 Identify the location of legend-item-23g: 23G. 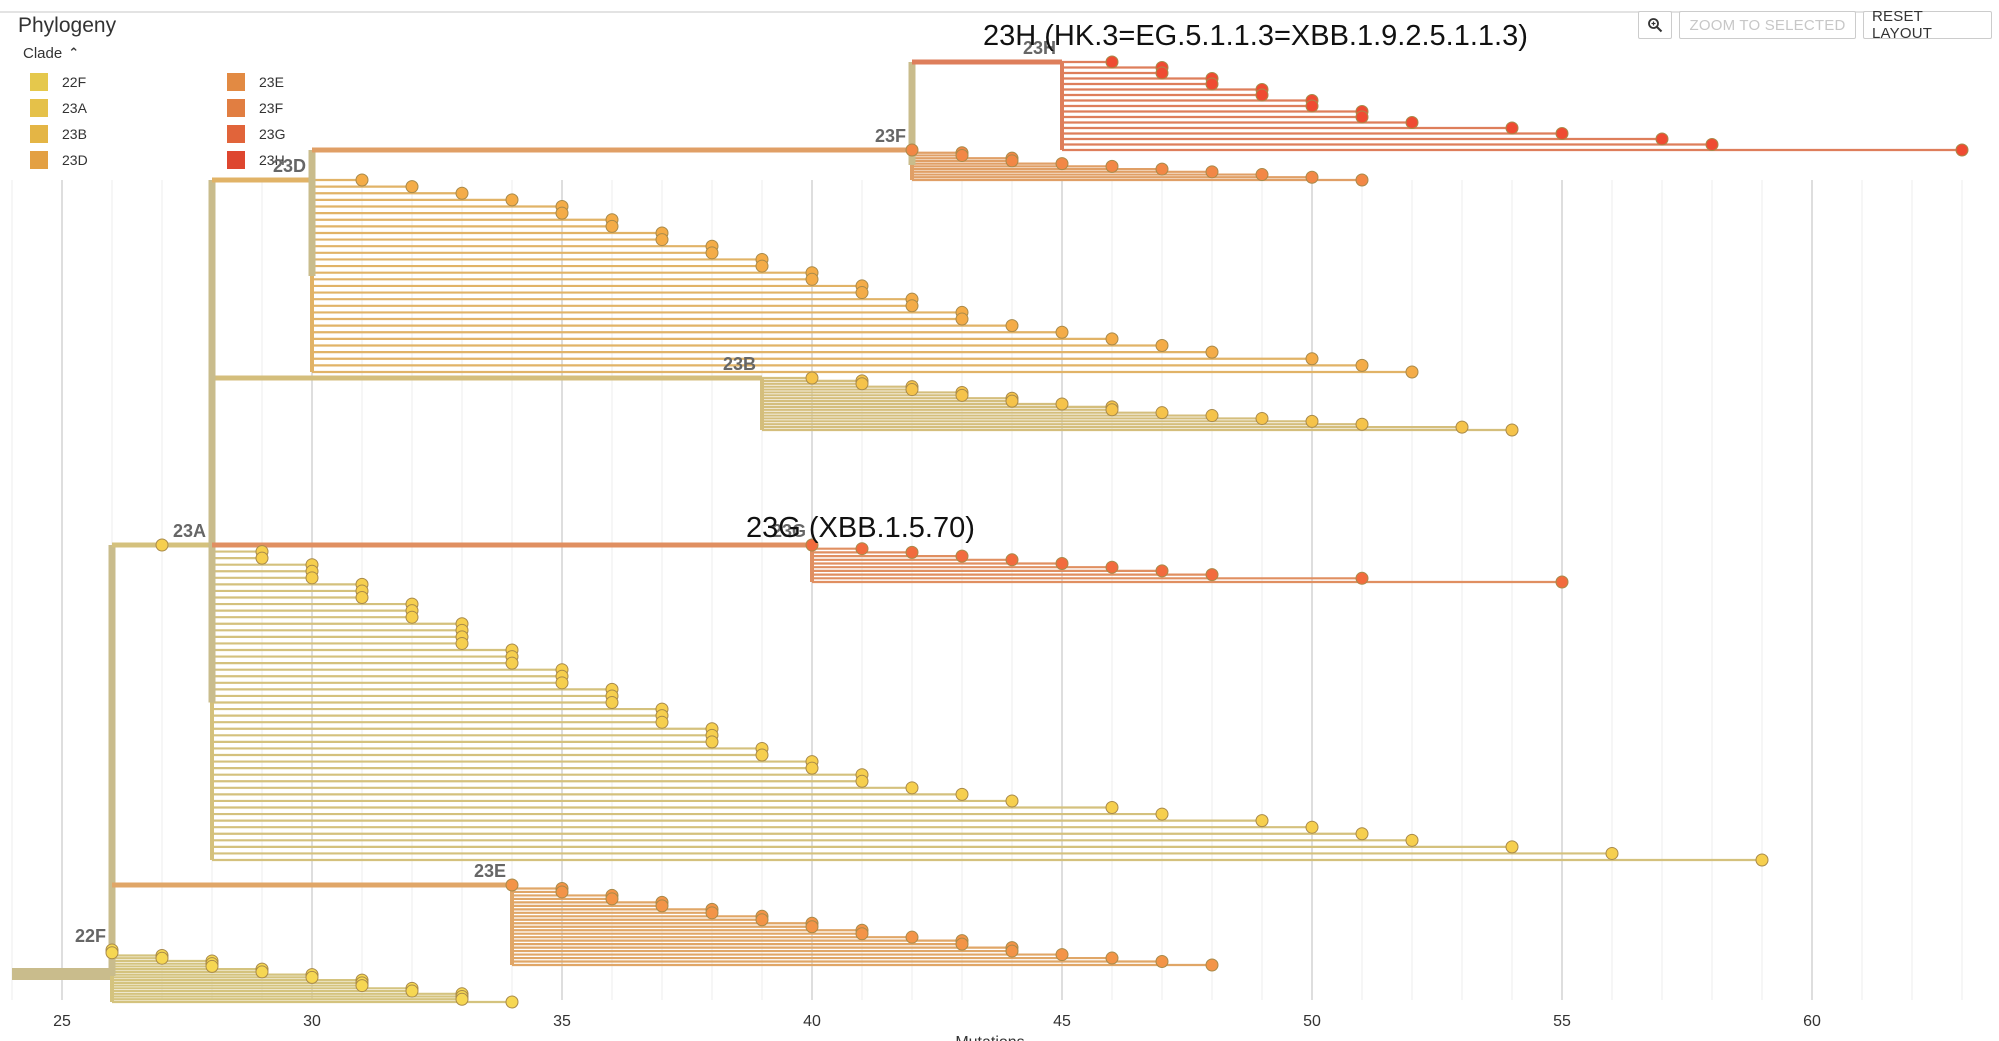
(256, 134).